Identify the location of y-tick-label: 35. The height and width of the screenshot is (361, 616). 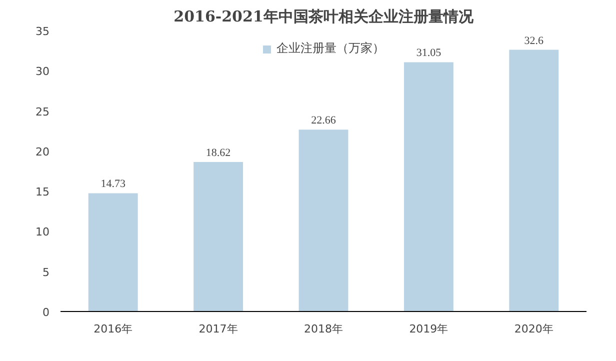
(43, 31).